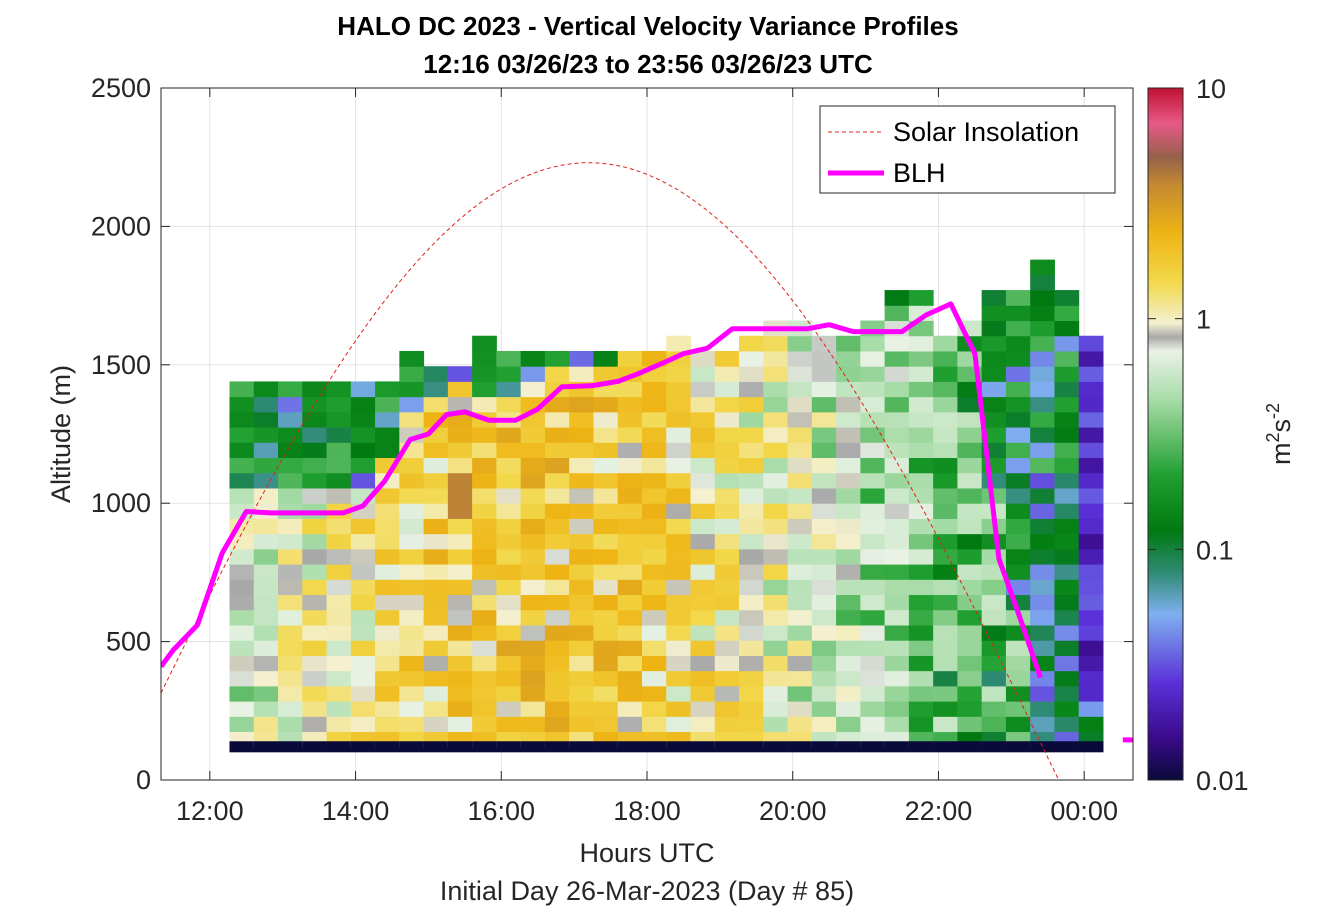  I want to click on colorbar-label: m2s-2, so click(1279, 434).